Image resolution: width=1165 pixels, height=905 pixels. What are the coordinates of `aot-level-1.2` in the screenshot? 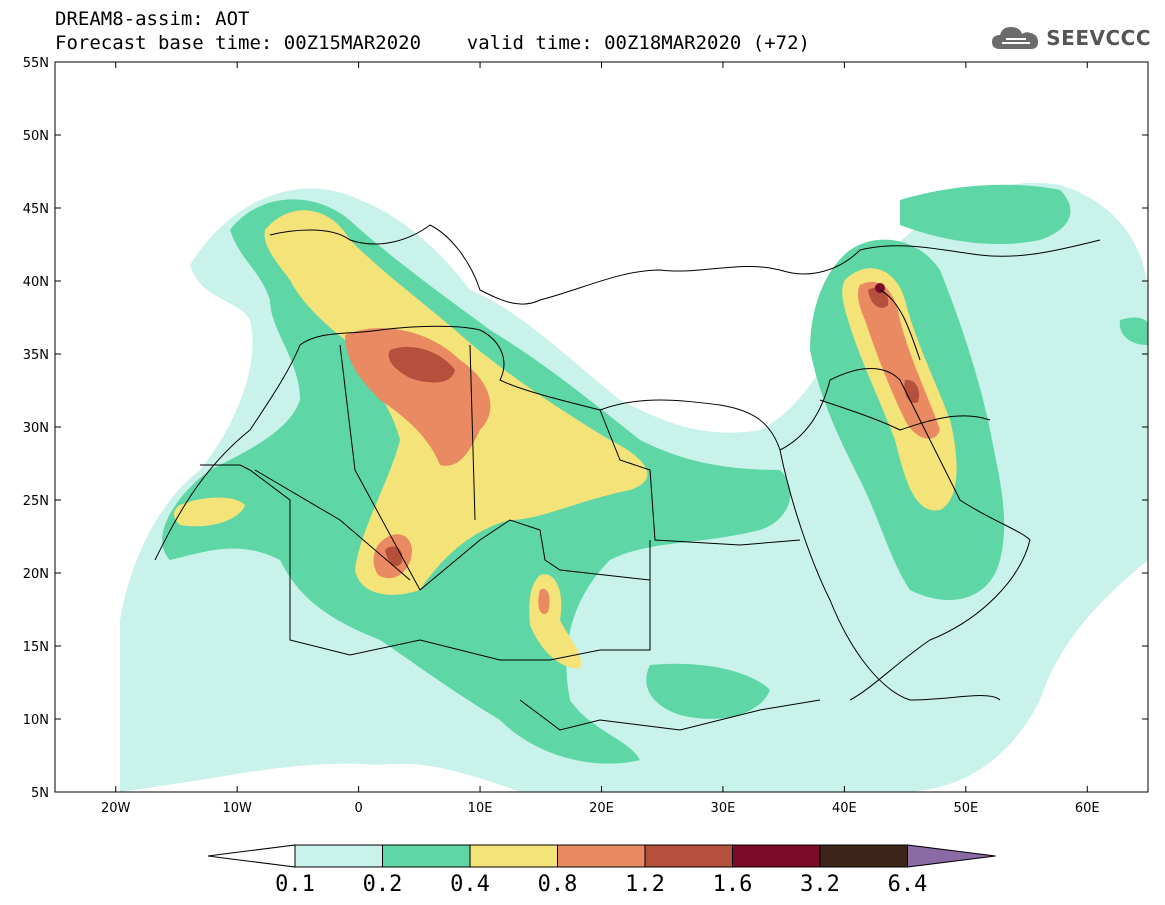 It's located at (652, 426).